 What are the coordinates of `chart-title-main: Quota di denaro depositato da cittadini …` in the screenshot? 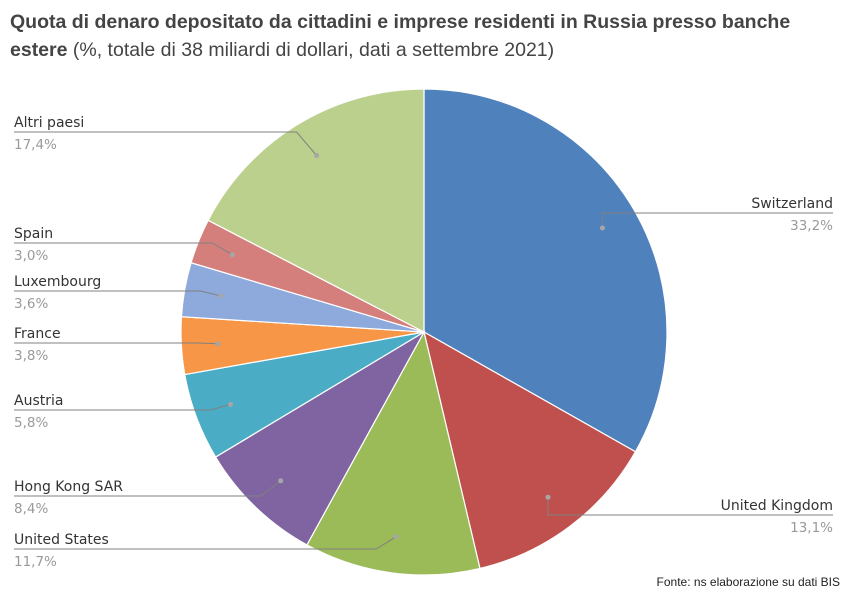 It's located at (400, 36).